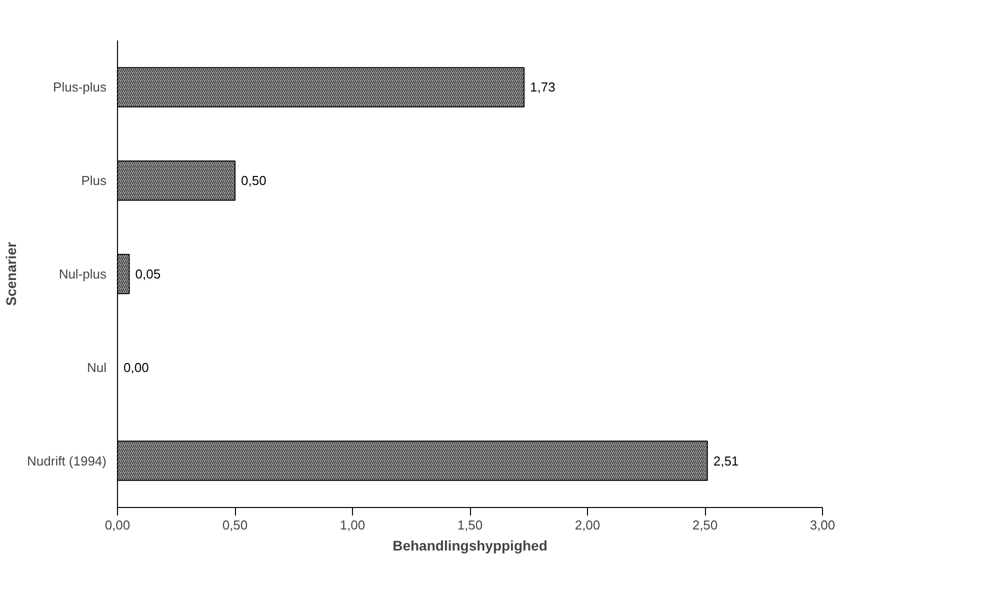 The image size is (992, 589). Describe the element at coordinates (587, 525) in the screenshot. I see `x-tick-label: 2,00` at that location.